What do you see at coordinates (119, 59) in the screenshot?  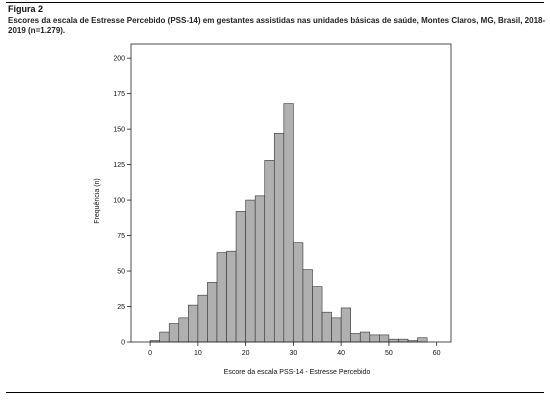 I see `y-tick-label: 200` at bounding box center [119, 59].